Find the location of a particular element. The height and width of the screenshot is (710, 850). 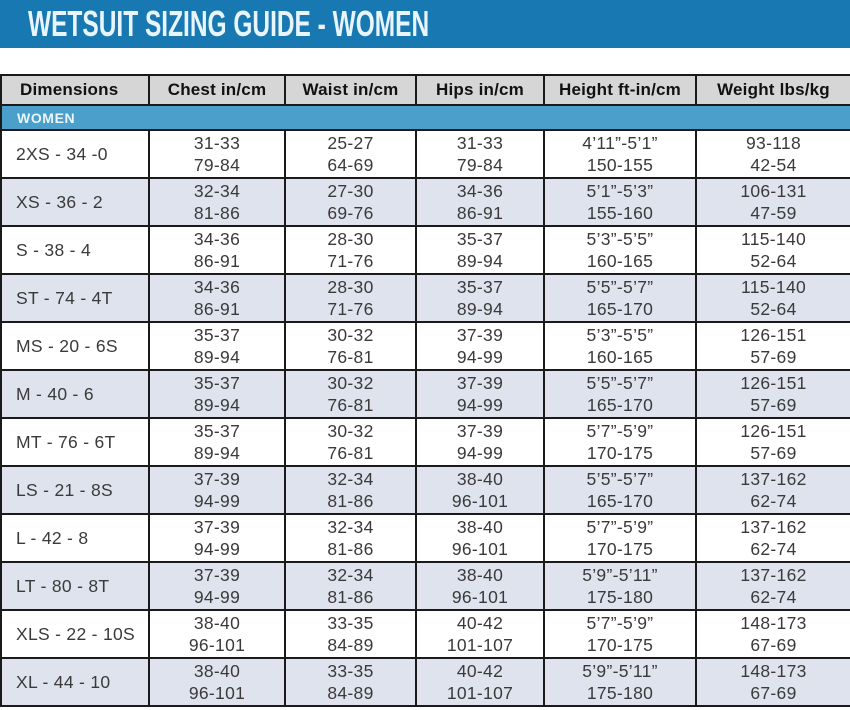

size-cell: S - 38 - 4 is located at coordinates (75, 250).